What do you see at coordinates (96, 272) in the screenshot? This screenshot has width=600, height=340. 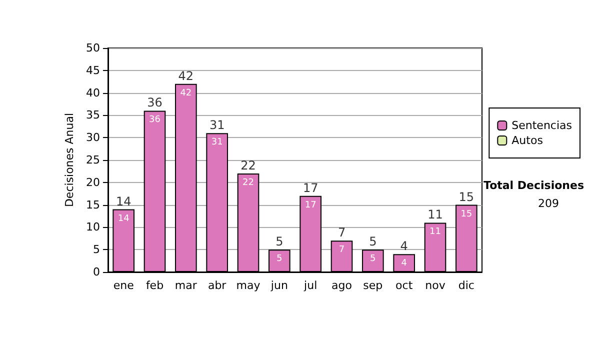 I see `y-tick-label: 0` at bounding box center [96, 272].